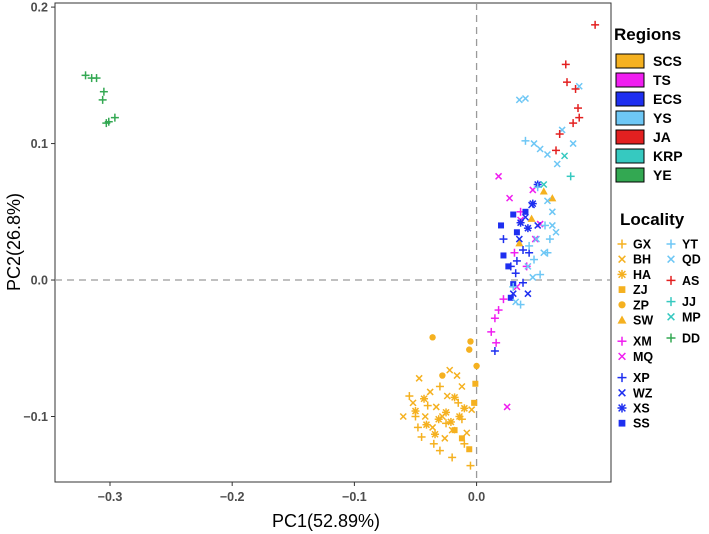 This screenshot has width=709, height=534. Describe the element at coordinates (509, 277) in the screenshot. I see `series-xm` at that location.